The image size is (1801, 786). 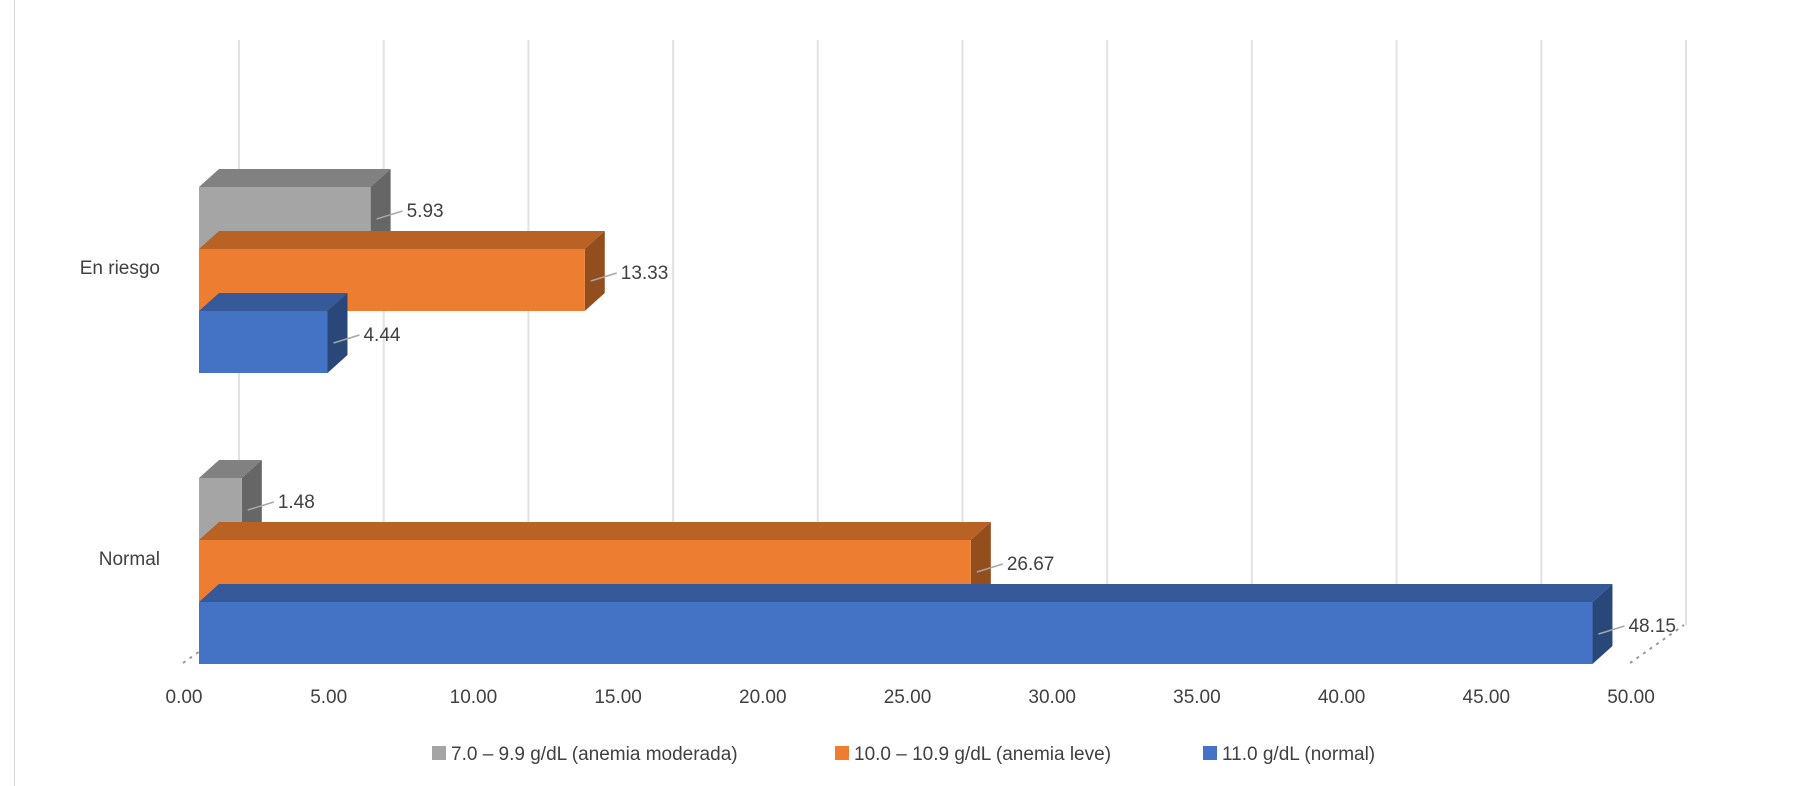 What do you see at coordinates (982, 754) in the screenshot?
I see `legend-label: 10.0 – 10.9 g/dL (anemia leve)` at bounding box center [982, 754].